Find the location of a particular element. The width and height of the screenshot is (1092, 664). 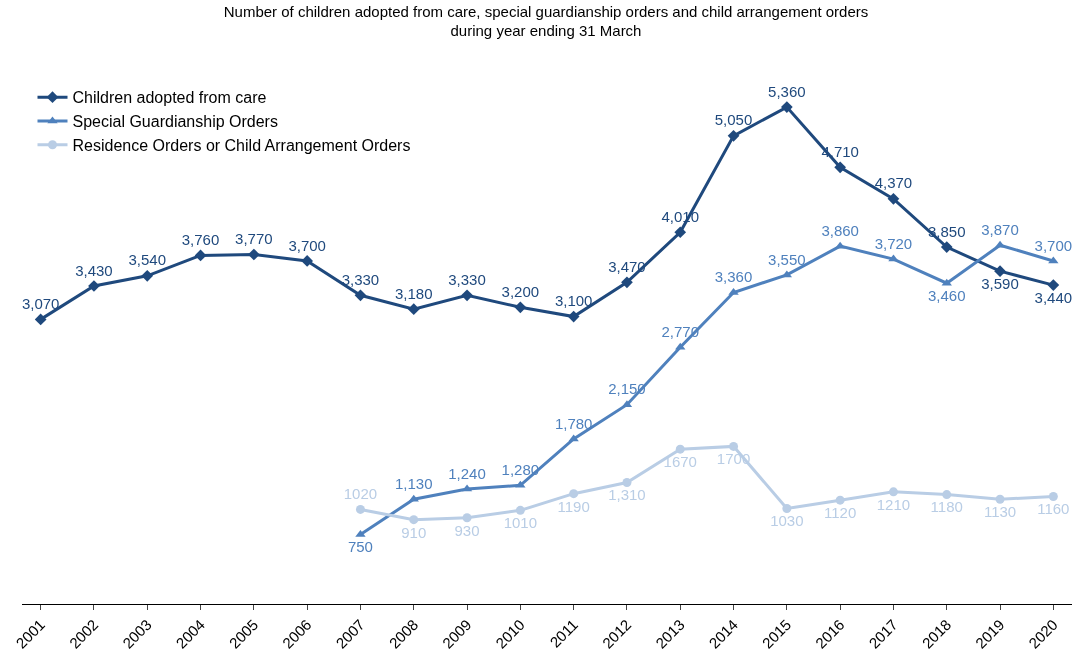

legend-label: Special Guardianship Orders is located at coordinates (175, 122).